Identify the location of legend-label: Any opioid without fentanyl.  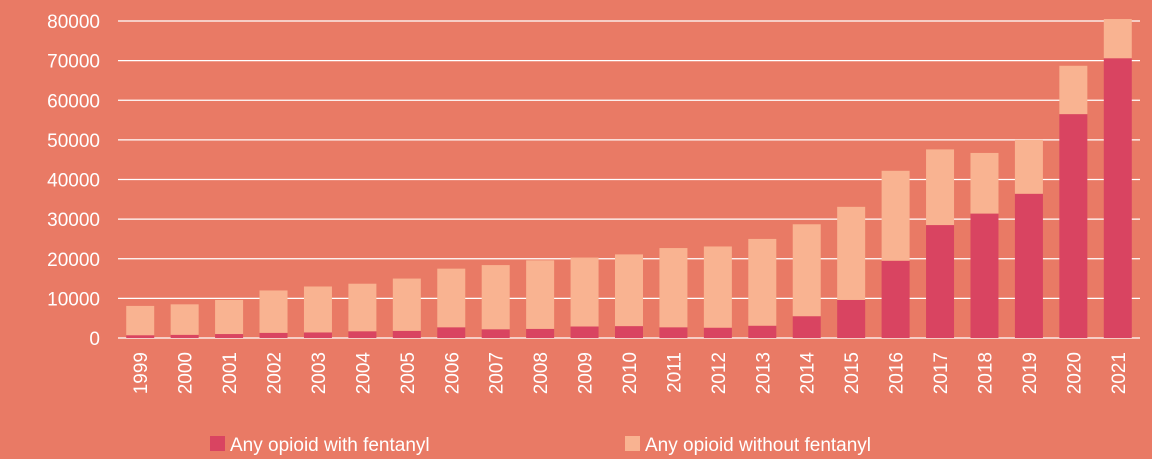
(758, 445).